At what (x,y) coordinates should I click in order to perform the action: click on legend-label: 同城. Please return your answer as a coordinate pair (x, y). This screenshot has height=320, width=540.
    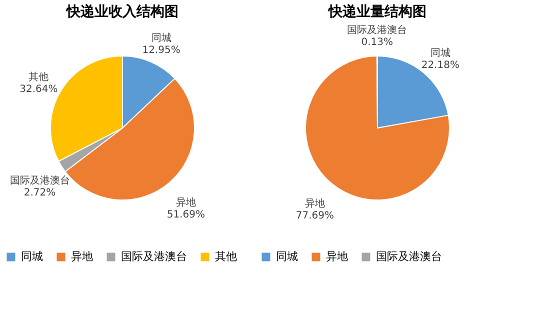
    Looking at the image, I should click on (32, 256).